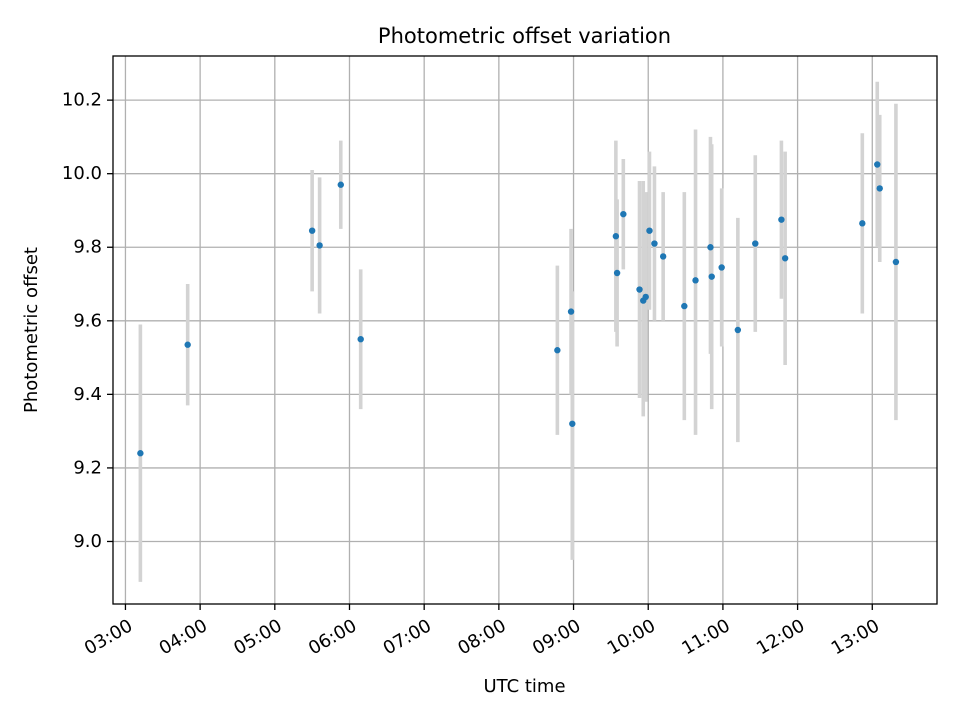 The width and height of the screenshot is (960, 725). I want to click on chart-title: Photometric offset variation, so click(524, 36).